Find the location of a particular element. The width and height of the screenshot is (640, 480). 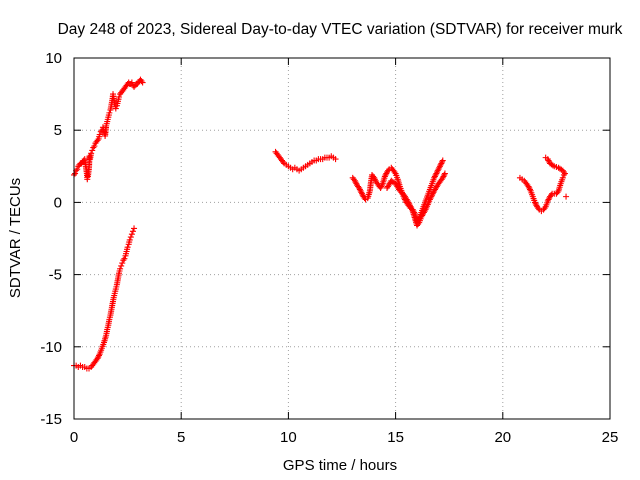

y-tick-label: 5 is located at coordinates (58, 130).